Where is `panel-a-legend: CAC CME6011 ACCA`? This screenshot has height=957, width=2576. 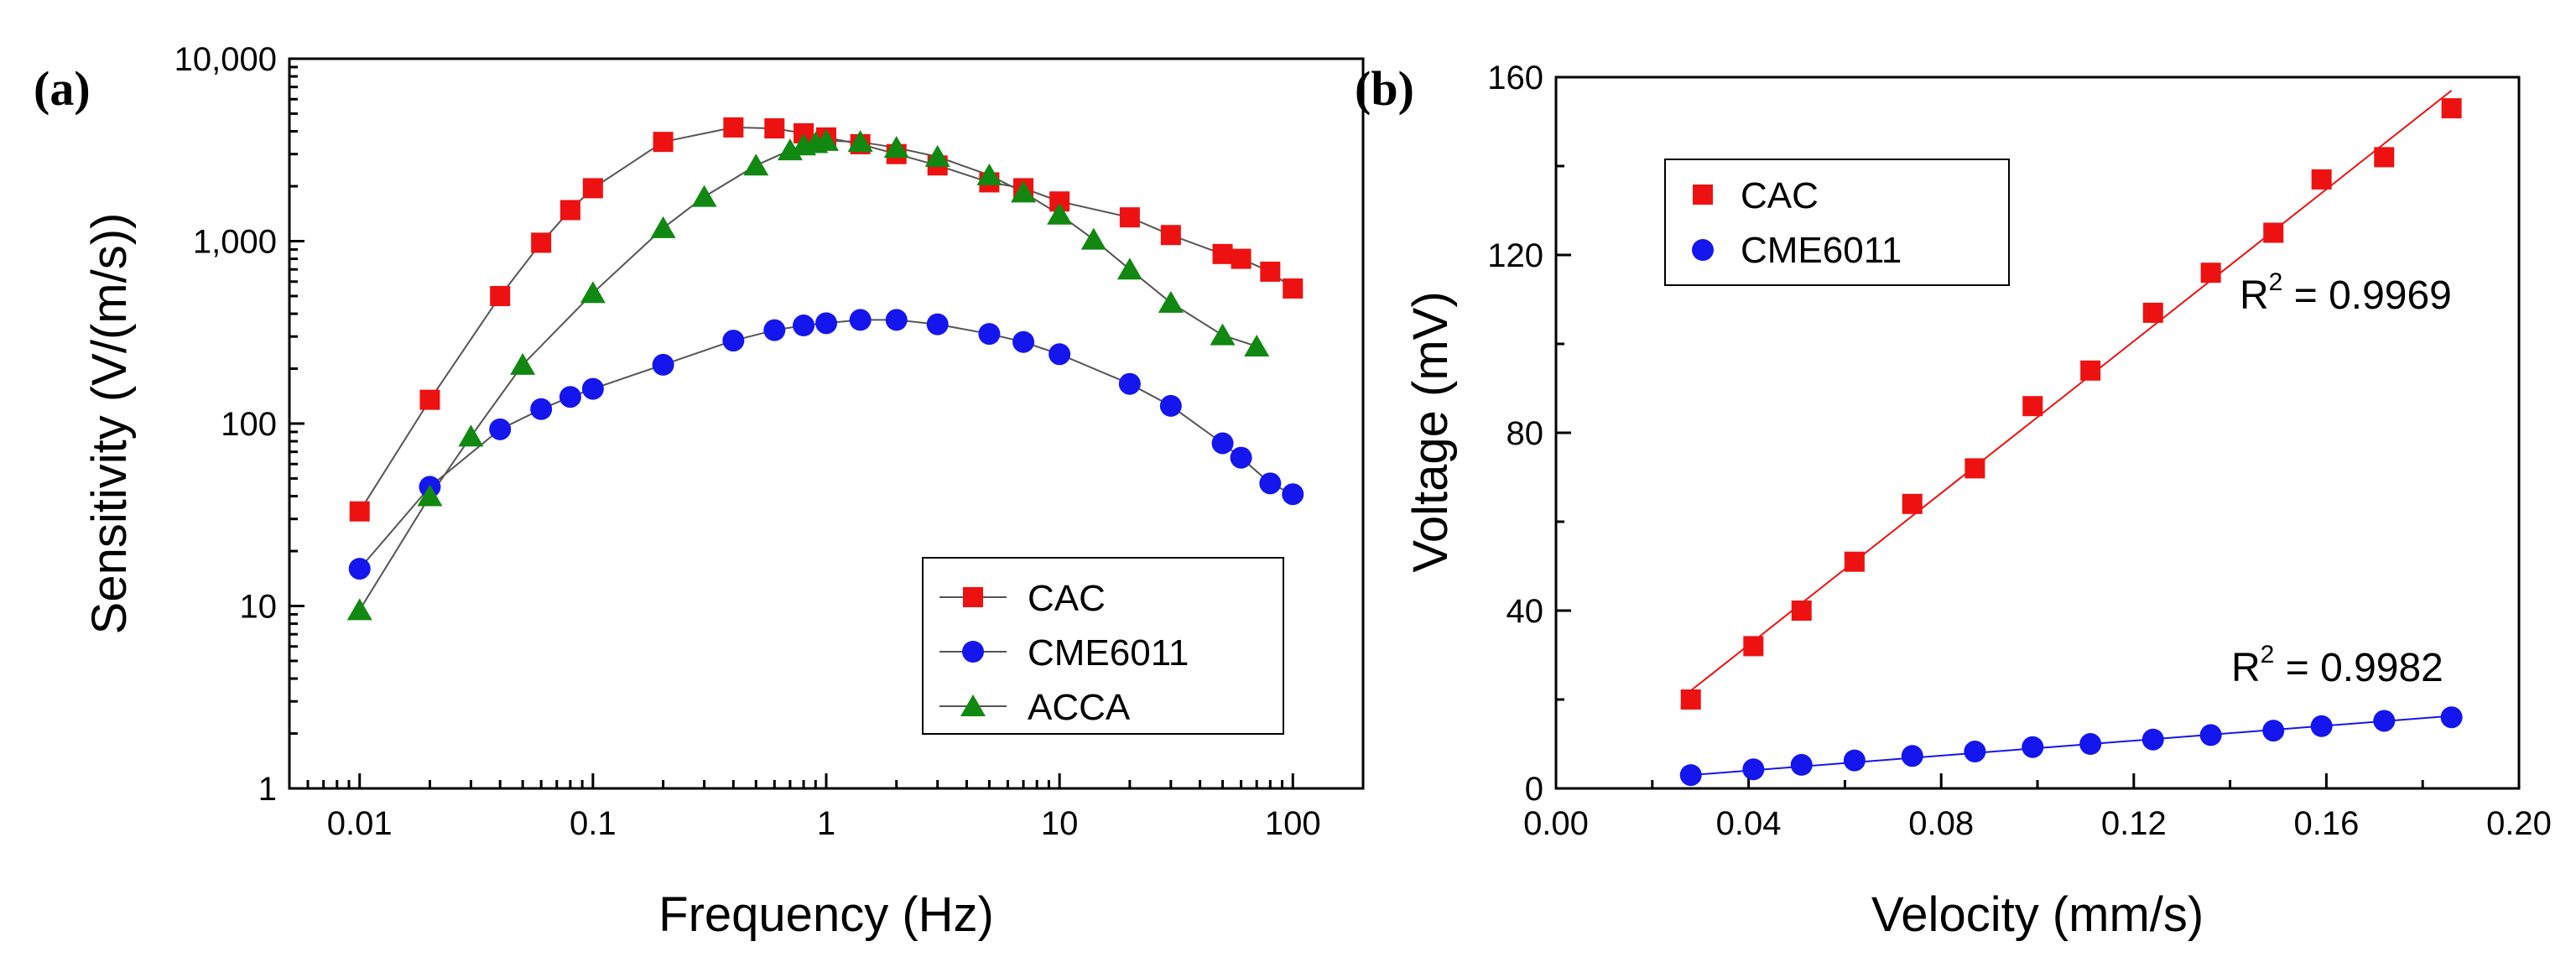
panel-a-legend: CAC CME6011 ACCA is located at coordinates (1103, 646).